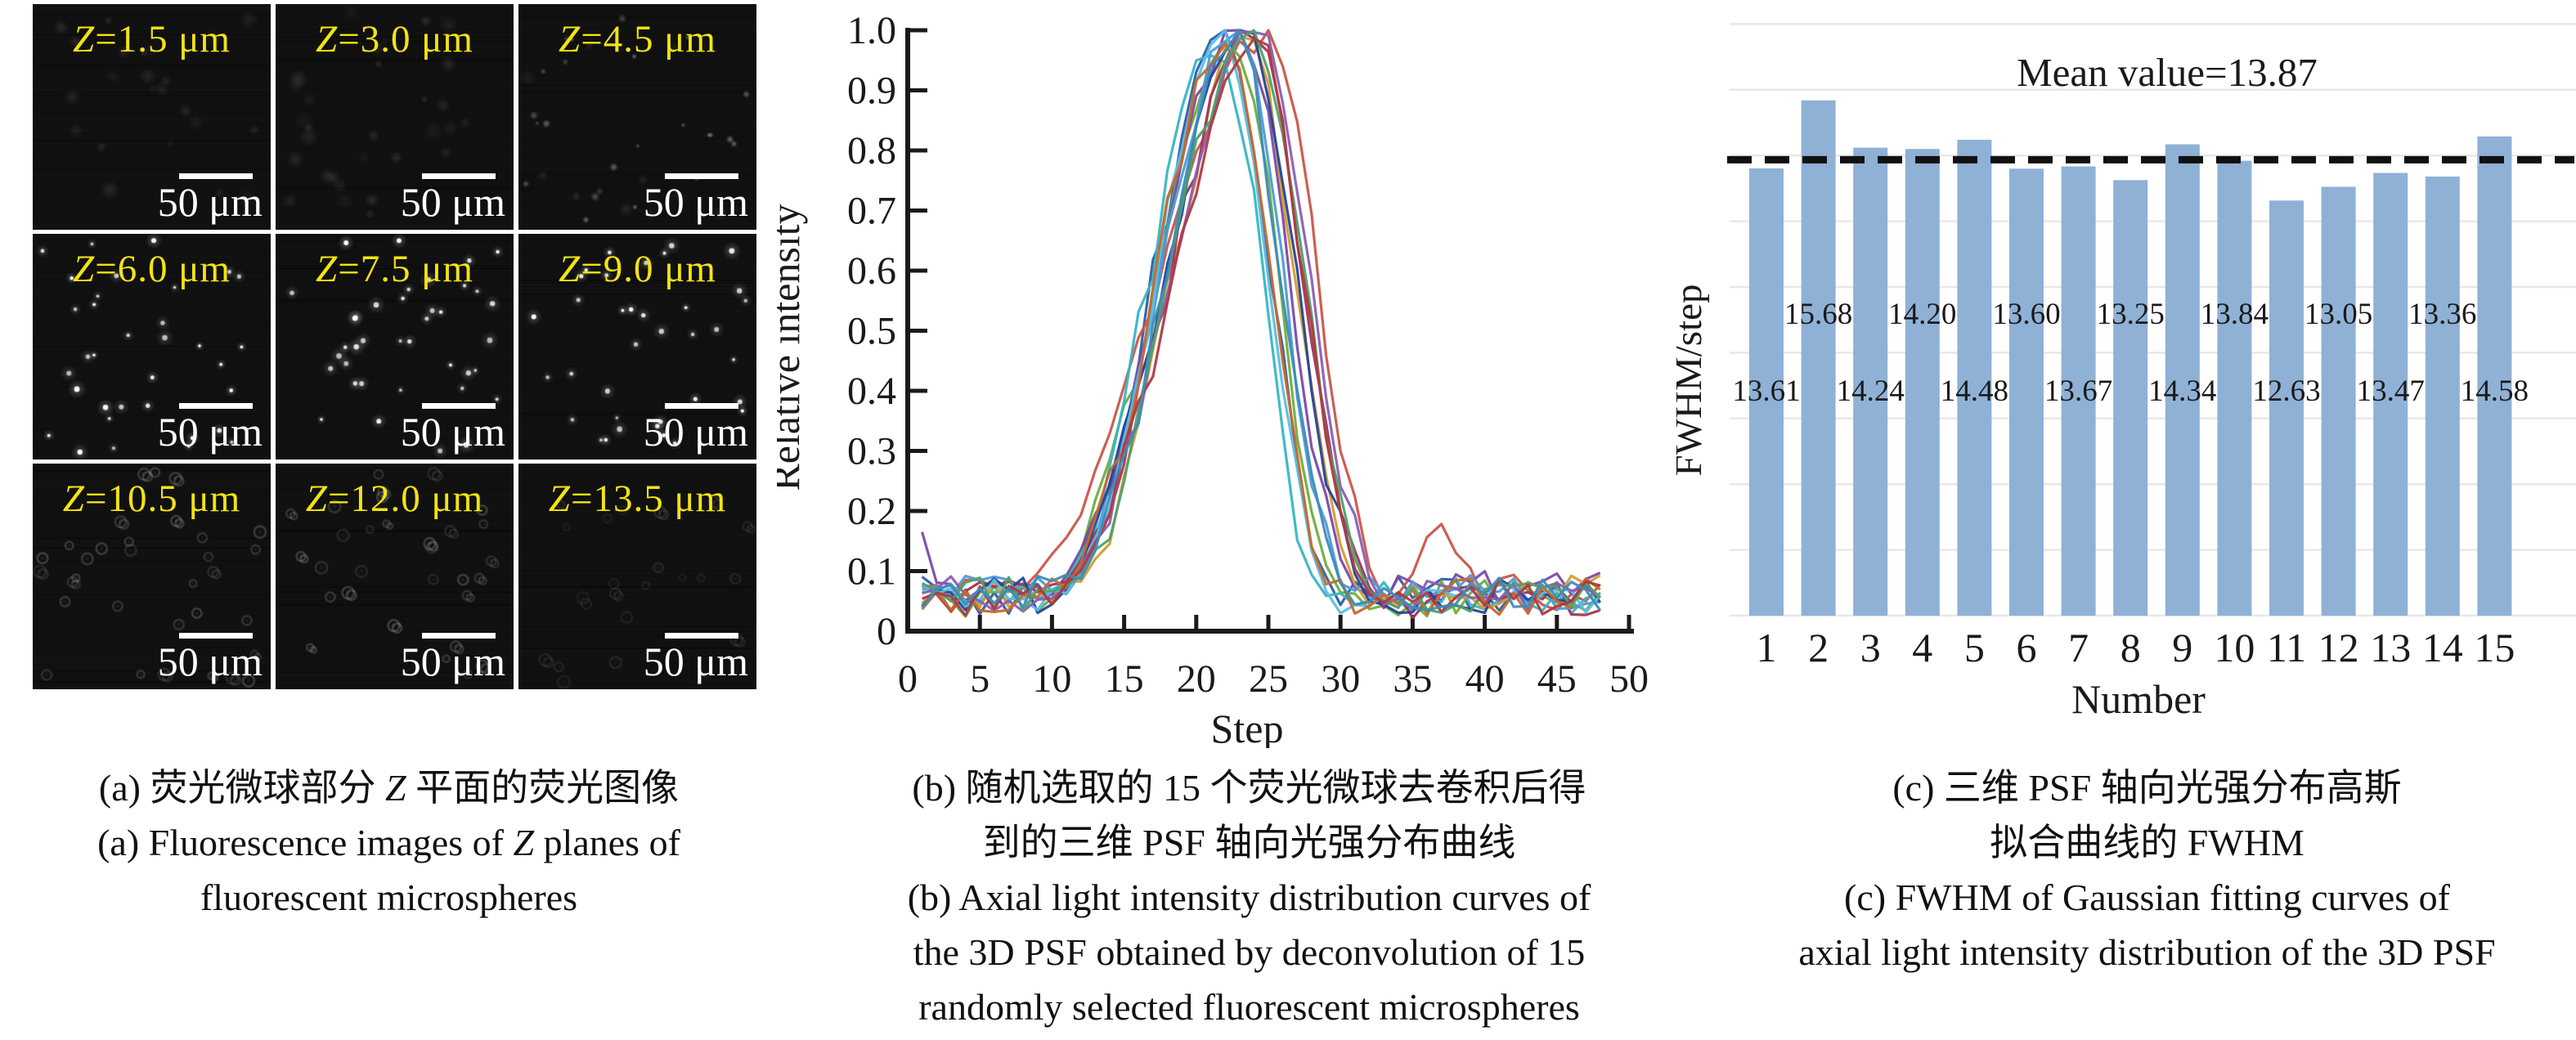  Describe the element at coordinates (2027, 648) in the screenshot. I see `bar-tick-label: 6` at that location.